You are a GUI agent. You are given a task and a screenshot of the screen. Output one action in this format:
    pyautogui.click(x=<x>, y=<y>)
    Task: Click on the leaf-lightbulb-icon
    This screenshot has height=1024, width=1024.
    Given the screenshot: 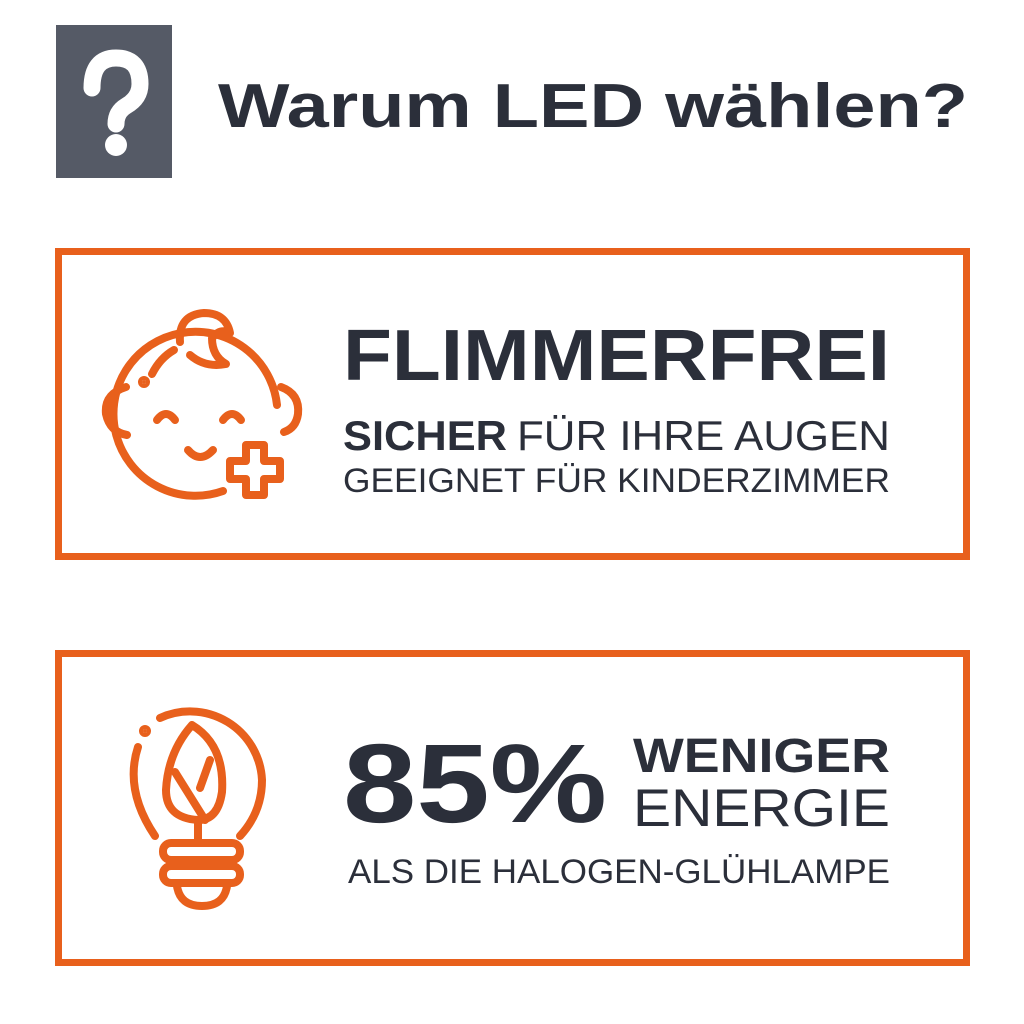 What is the action you would take?
    pyautogui.click(x=197, y=808)
    